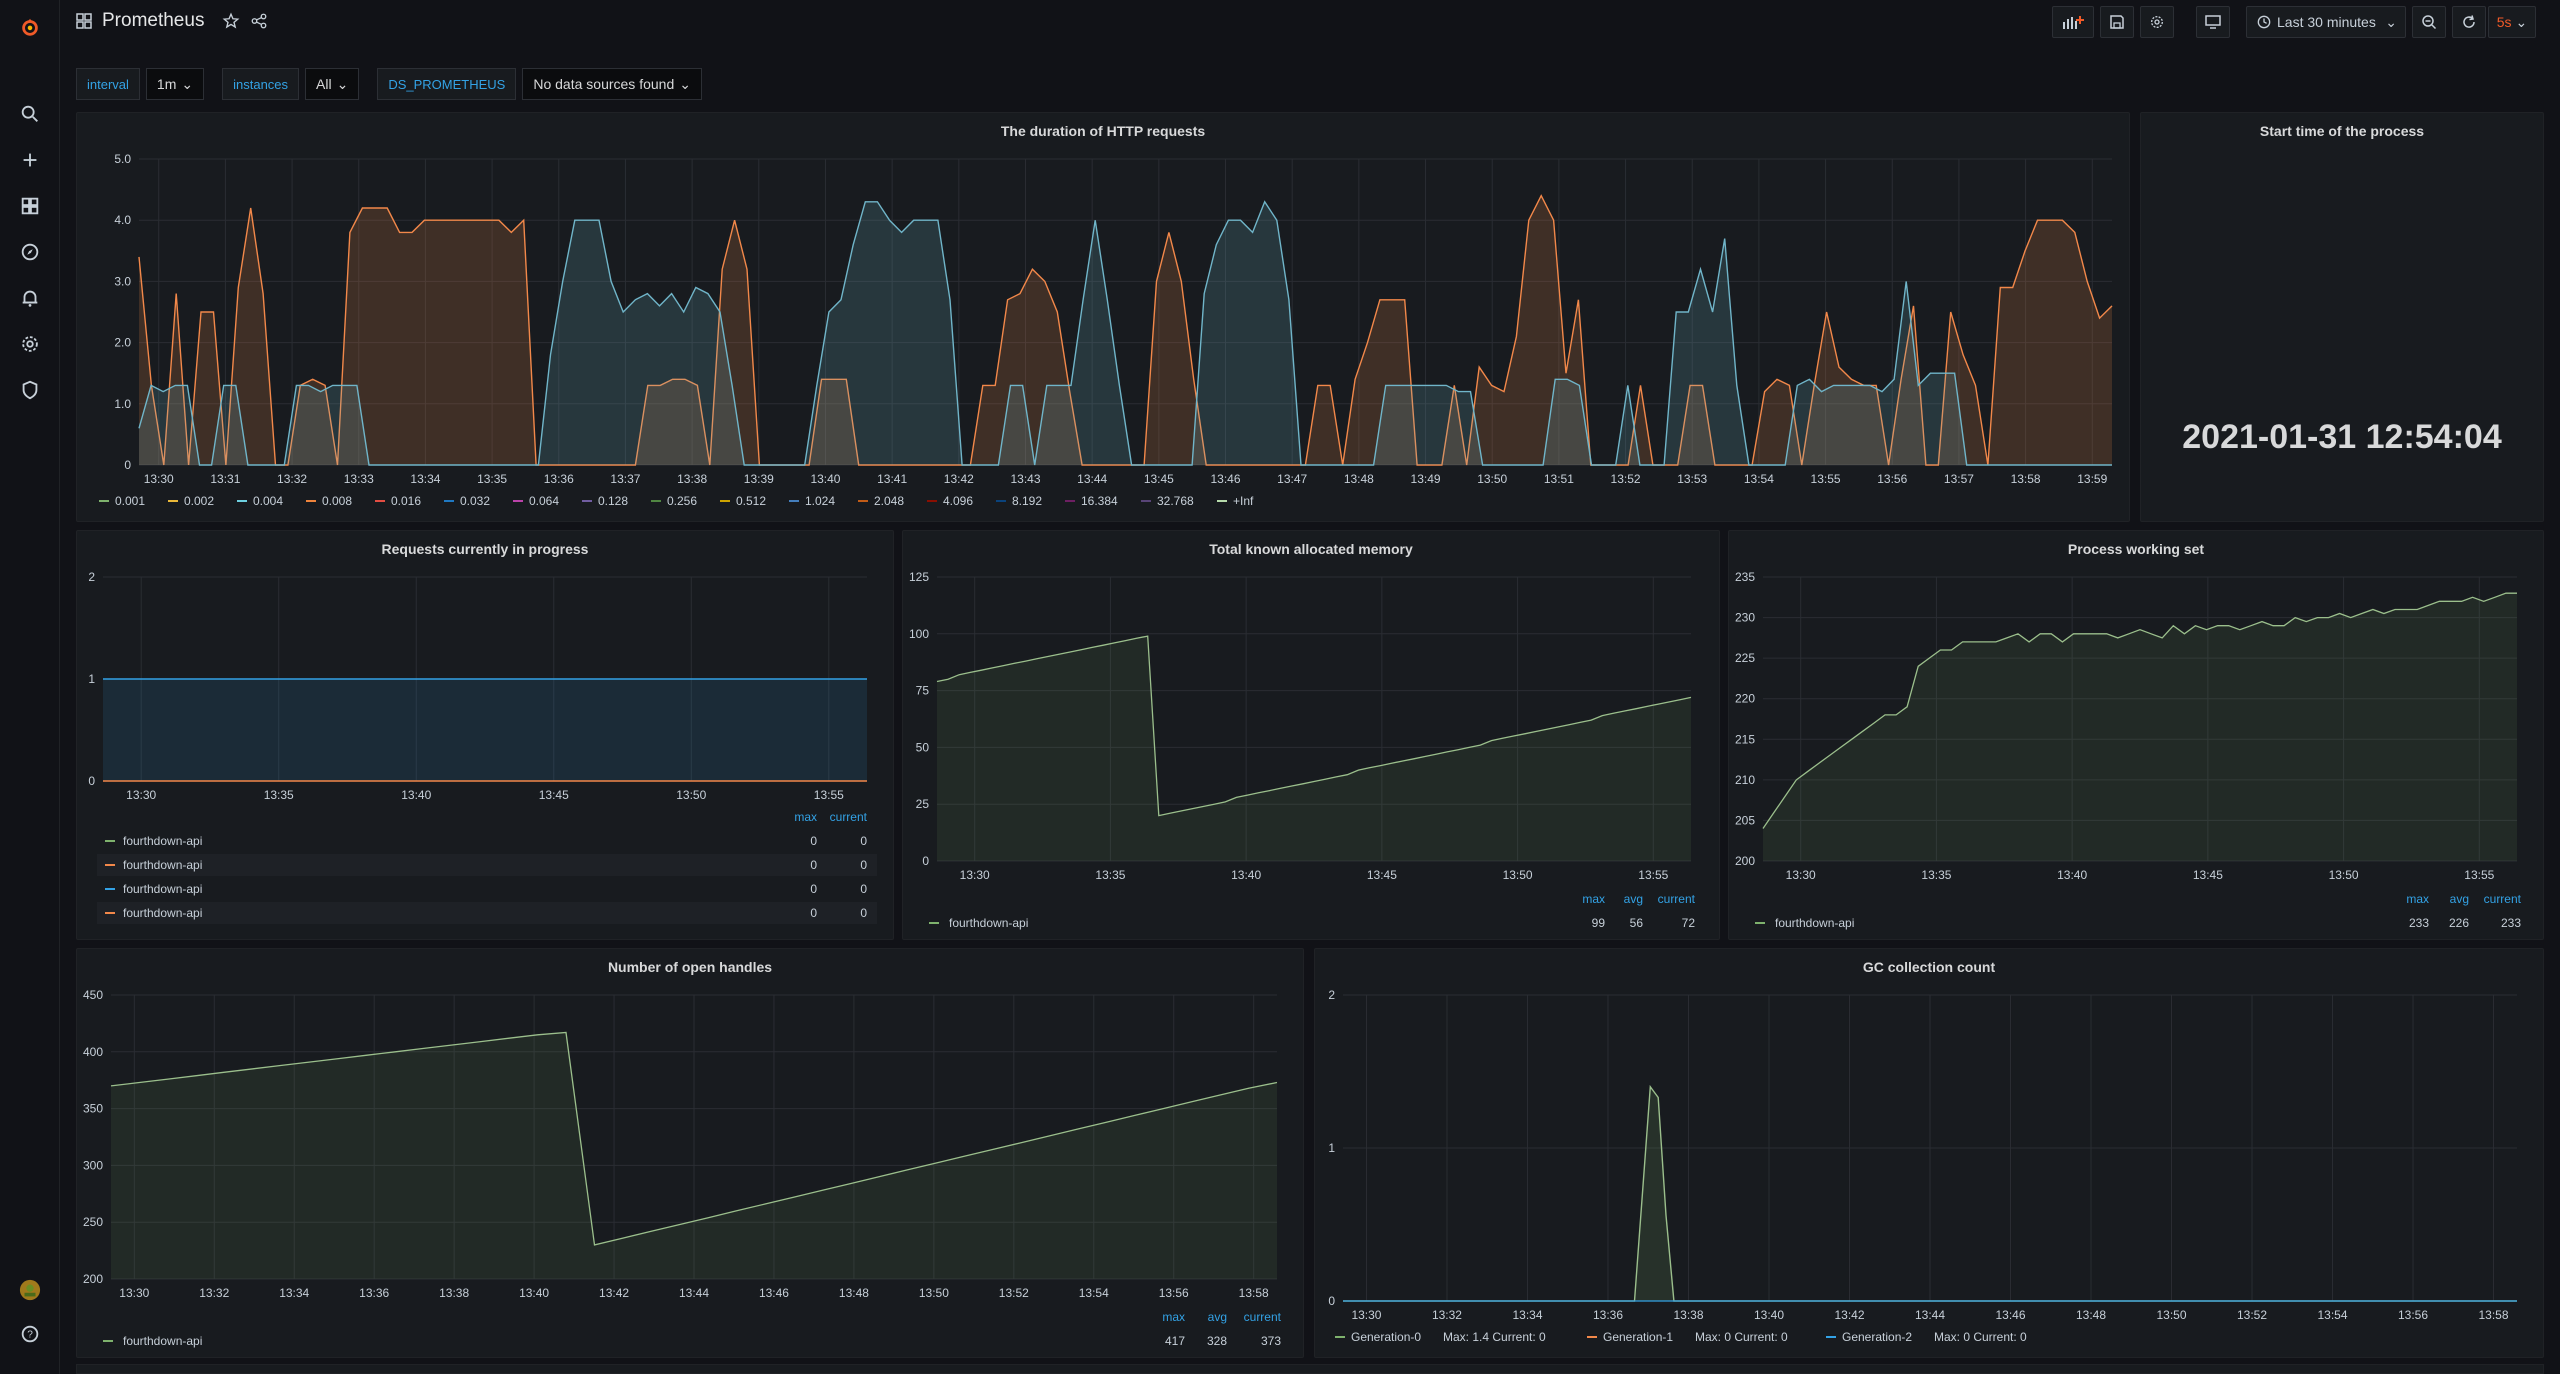 This screenshot has width=2560, height=1374. I want to click on legend-avg: 226, so click(2459, 923).